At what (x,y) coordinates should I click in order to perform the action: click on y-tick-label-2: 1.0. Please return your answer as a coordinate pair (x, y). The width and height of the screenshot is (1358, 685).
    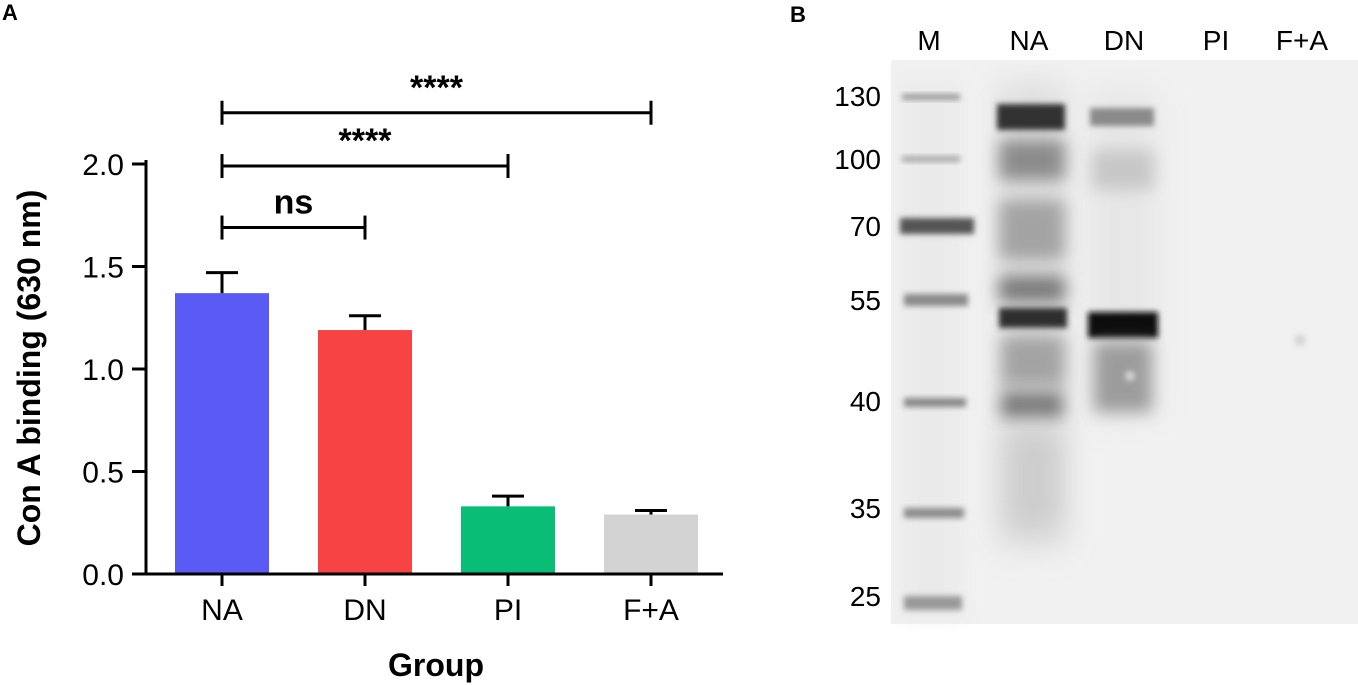
    Looking at the image, I should click on (103, 370).